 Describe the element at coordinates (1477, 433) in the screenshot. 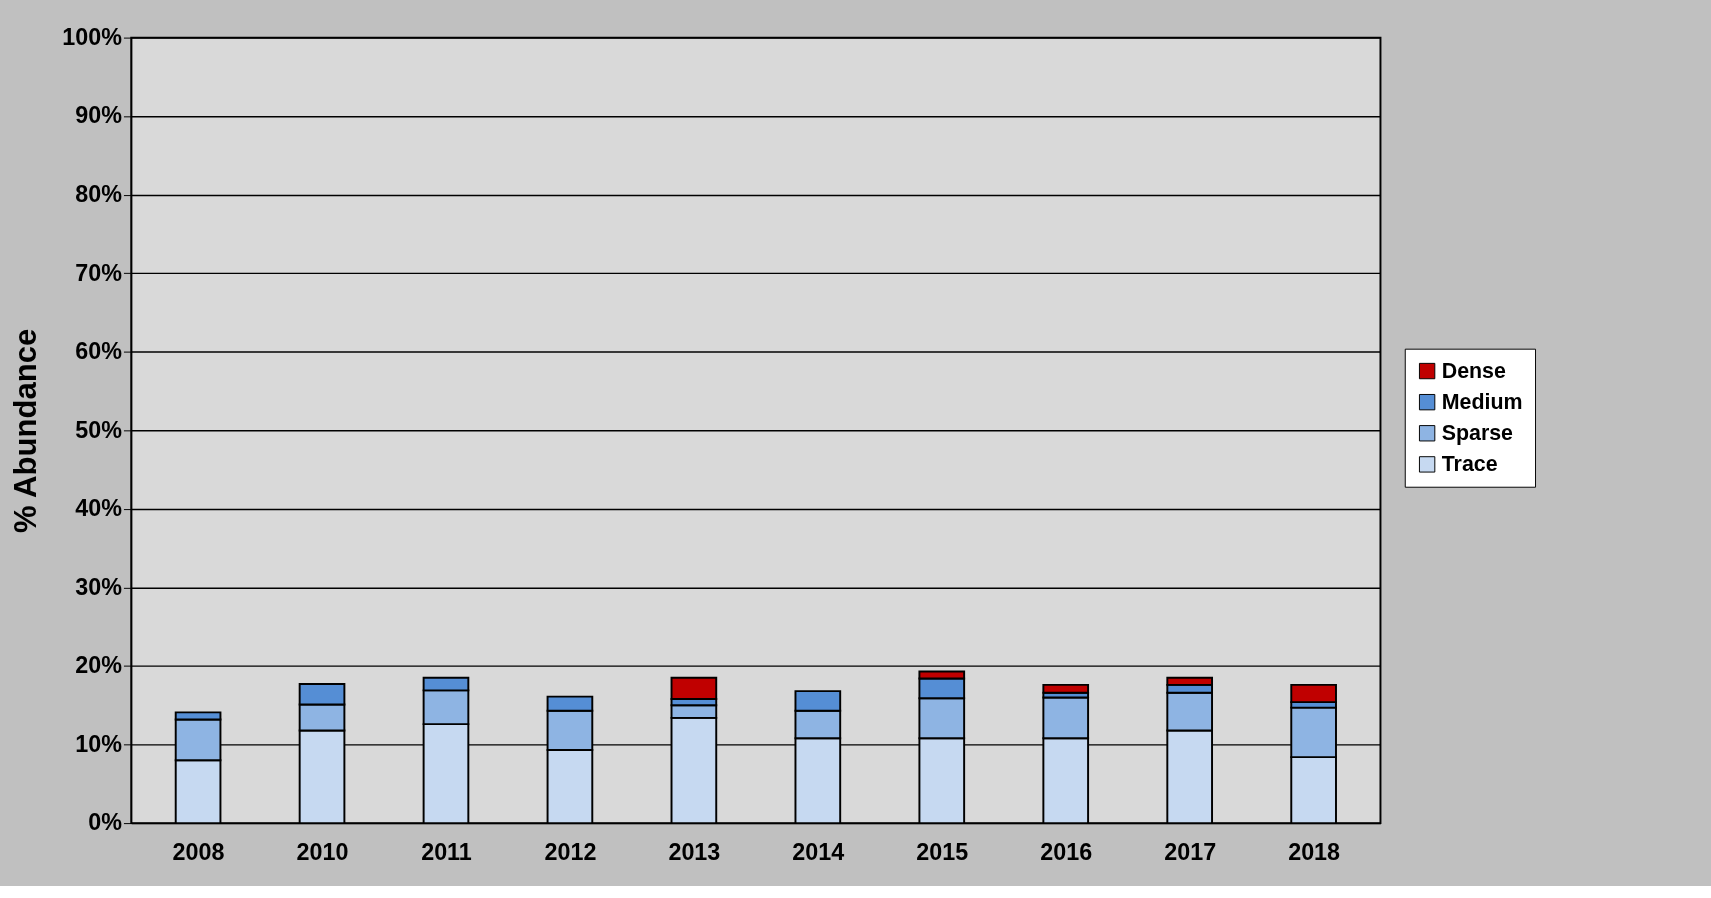

I see `legend-label: Sparse` at that location.